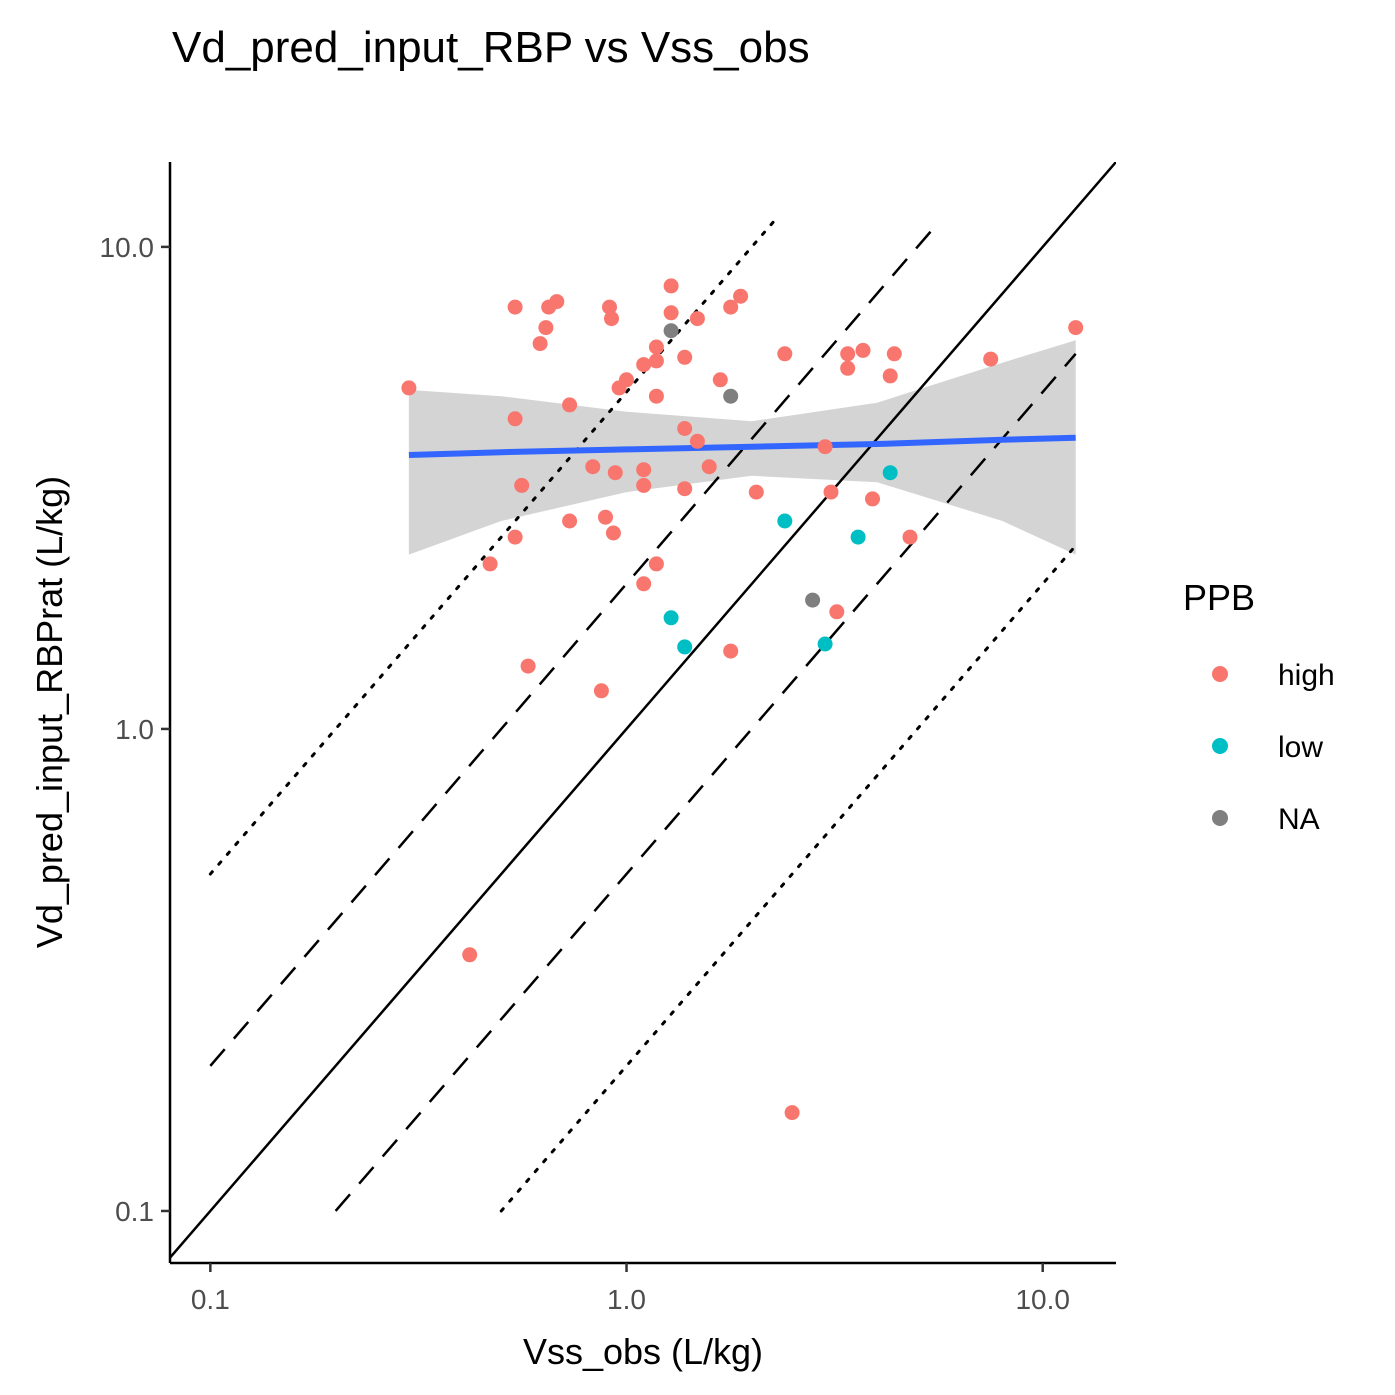 This screenshot has width=1395, height=1395. I want to click on y-axis-title: Vd_pred_input_RBPrat (L/kg), so click(49, 712).